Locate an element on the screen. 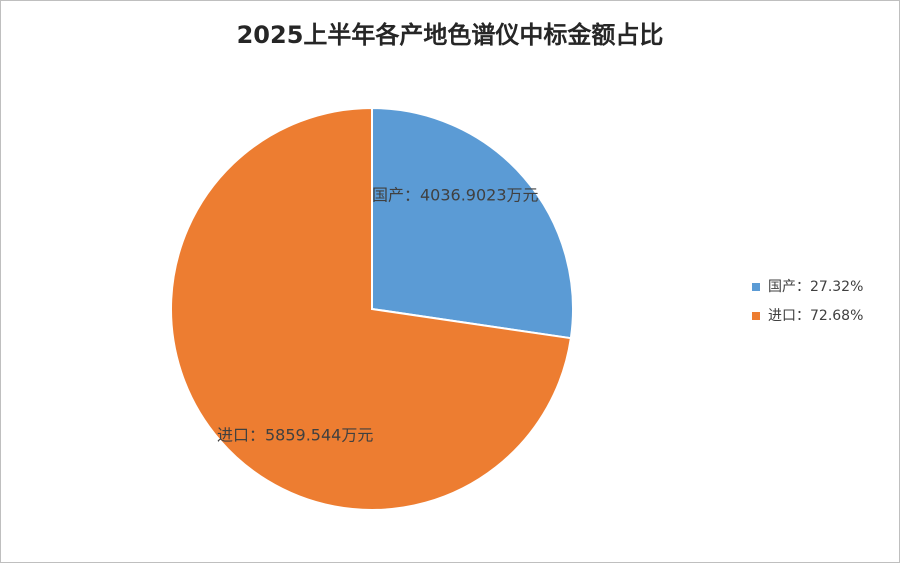  legend-label: 进口：72.68% is located at coordinates (815, 316).